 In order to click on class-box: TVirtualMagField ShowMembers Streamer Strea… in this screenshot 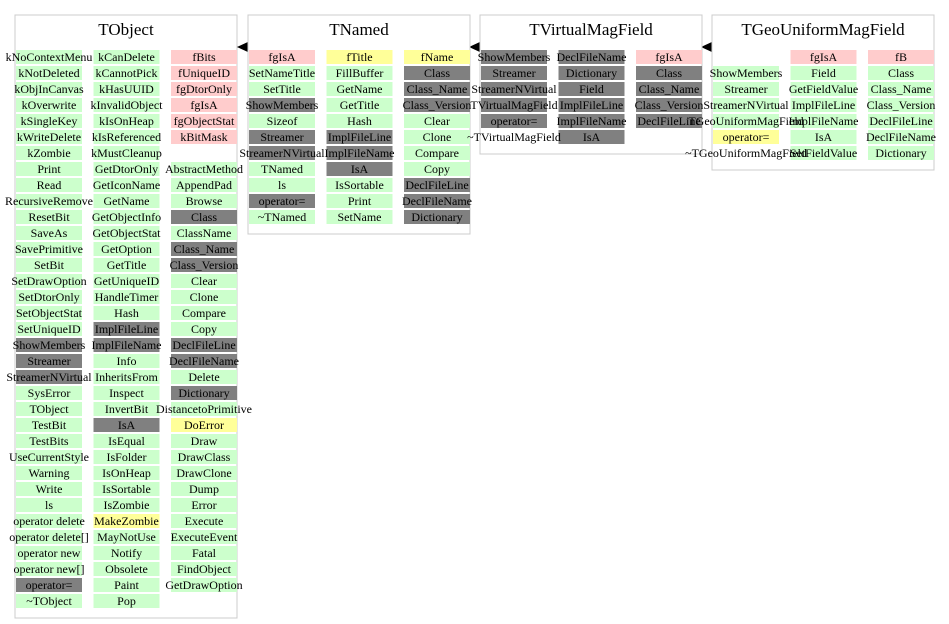, I will do `click(585, 84)`.